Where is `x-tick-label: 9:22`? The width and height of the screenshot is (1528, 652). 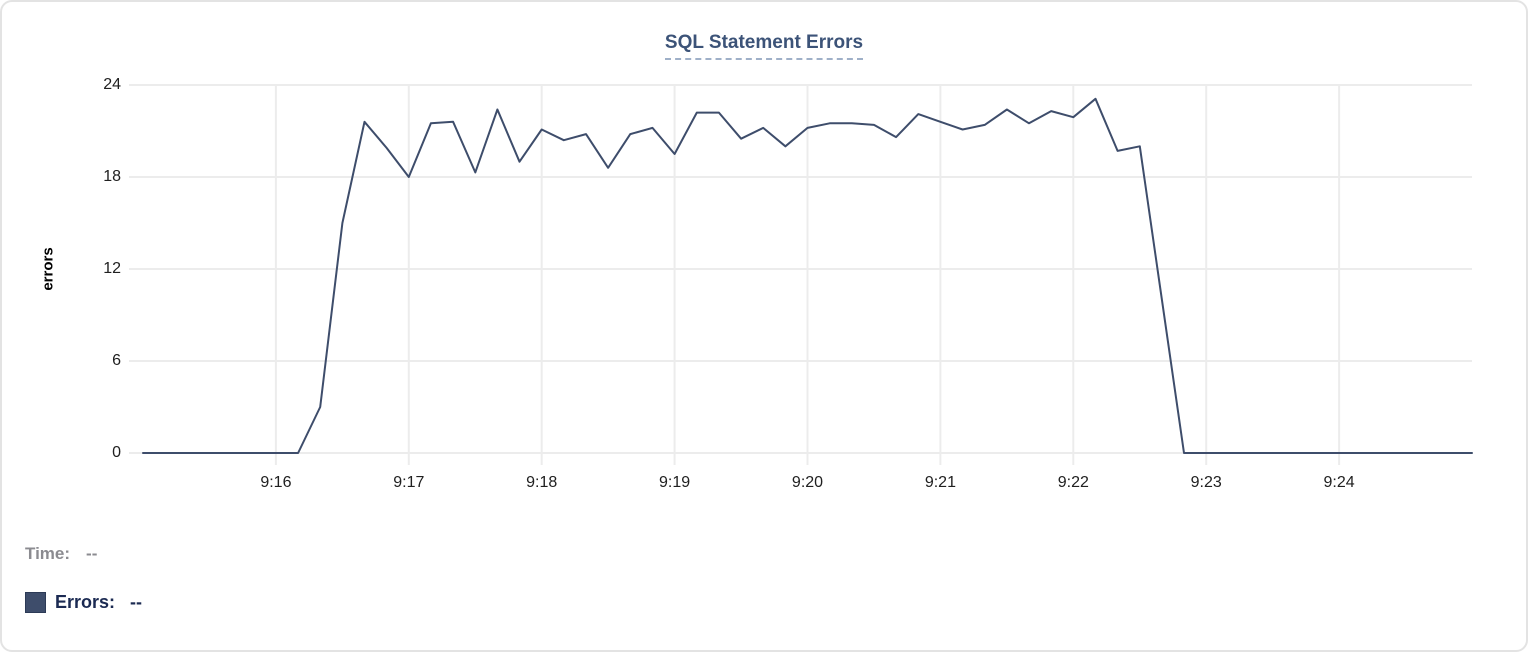
x-tick-label: 9:22 is located at coordinates (1073, 482).